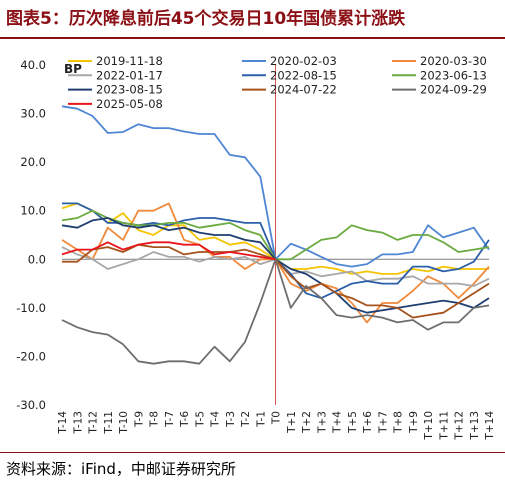 The height and width of the screenshot is (488, 505). What do you see at coordinates (121, 469) in the screenshot?
I see `source-note: 资料来源：iFind，中邮证券研究所` at bounding box center [121, 469].